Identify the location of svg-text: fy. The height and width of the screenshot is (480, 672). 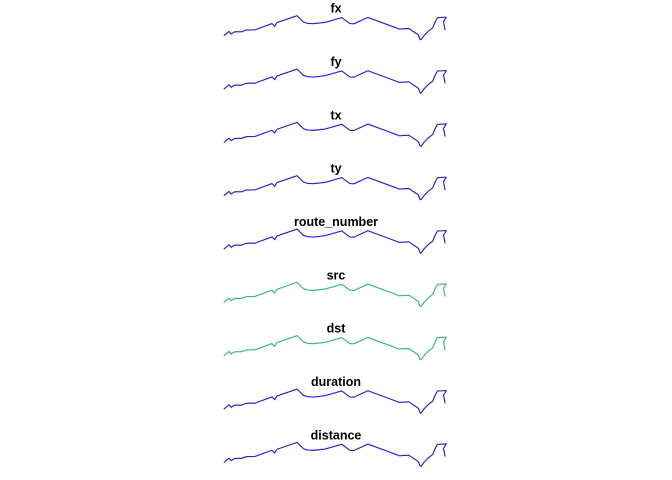
(335, 62).